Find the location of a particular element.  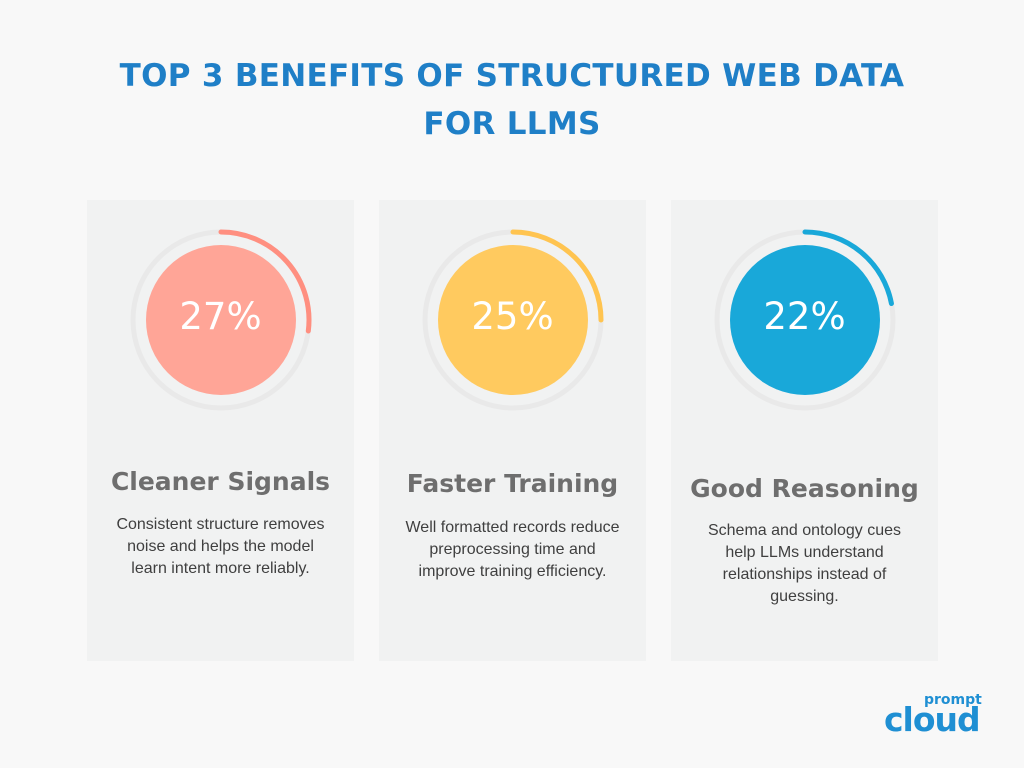

page-title-line-2: FOR LLMS is located at coordinates (512, 124).